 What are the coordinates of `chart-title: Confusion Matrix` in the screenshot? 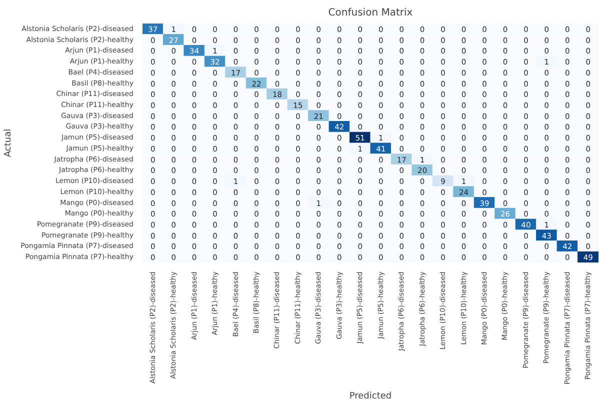 It's located at (370, 13).